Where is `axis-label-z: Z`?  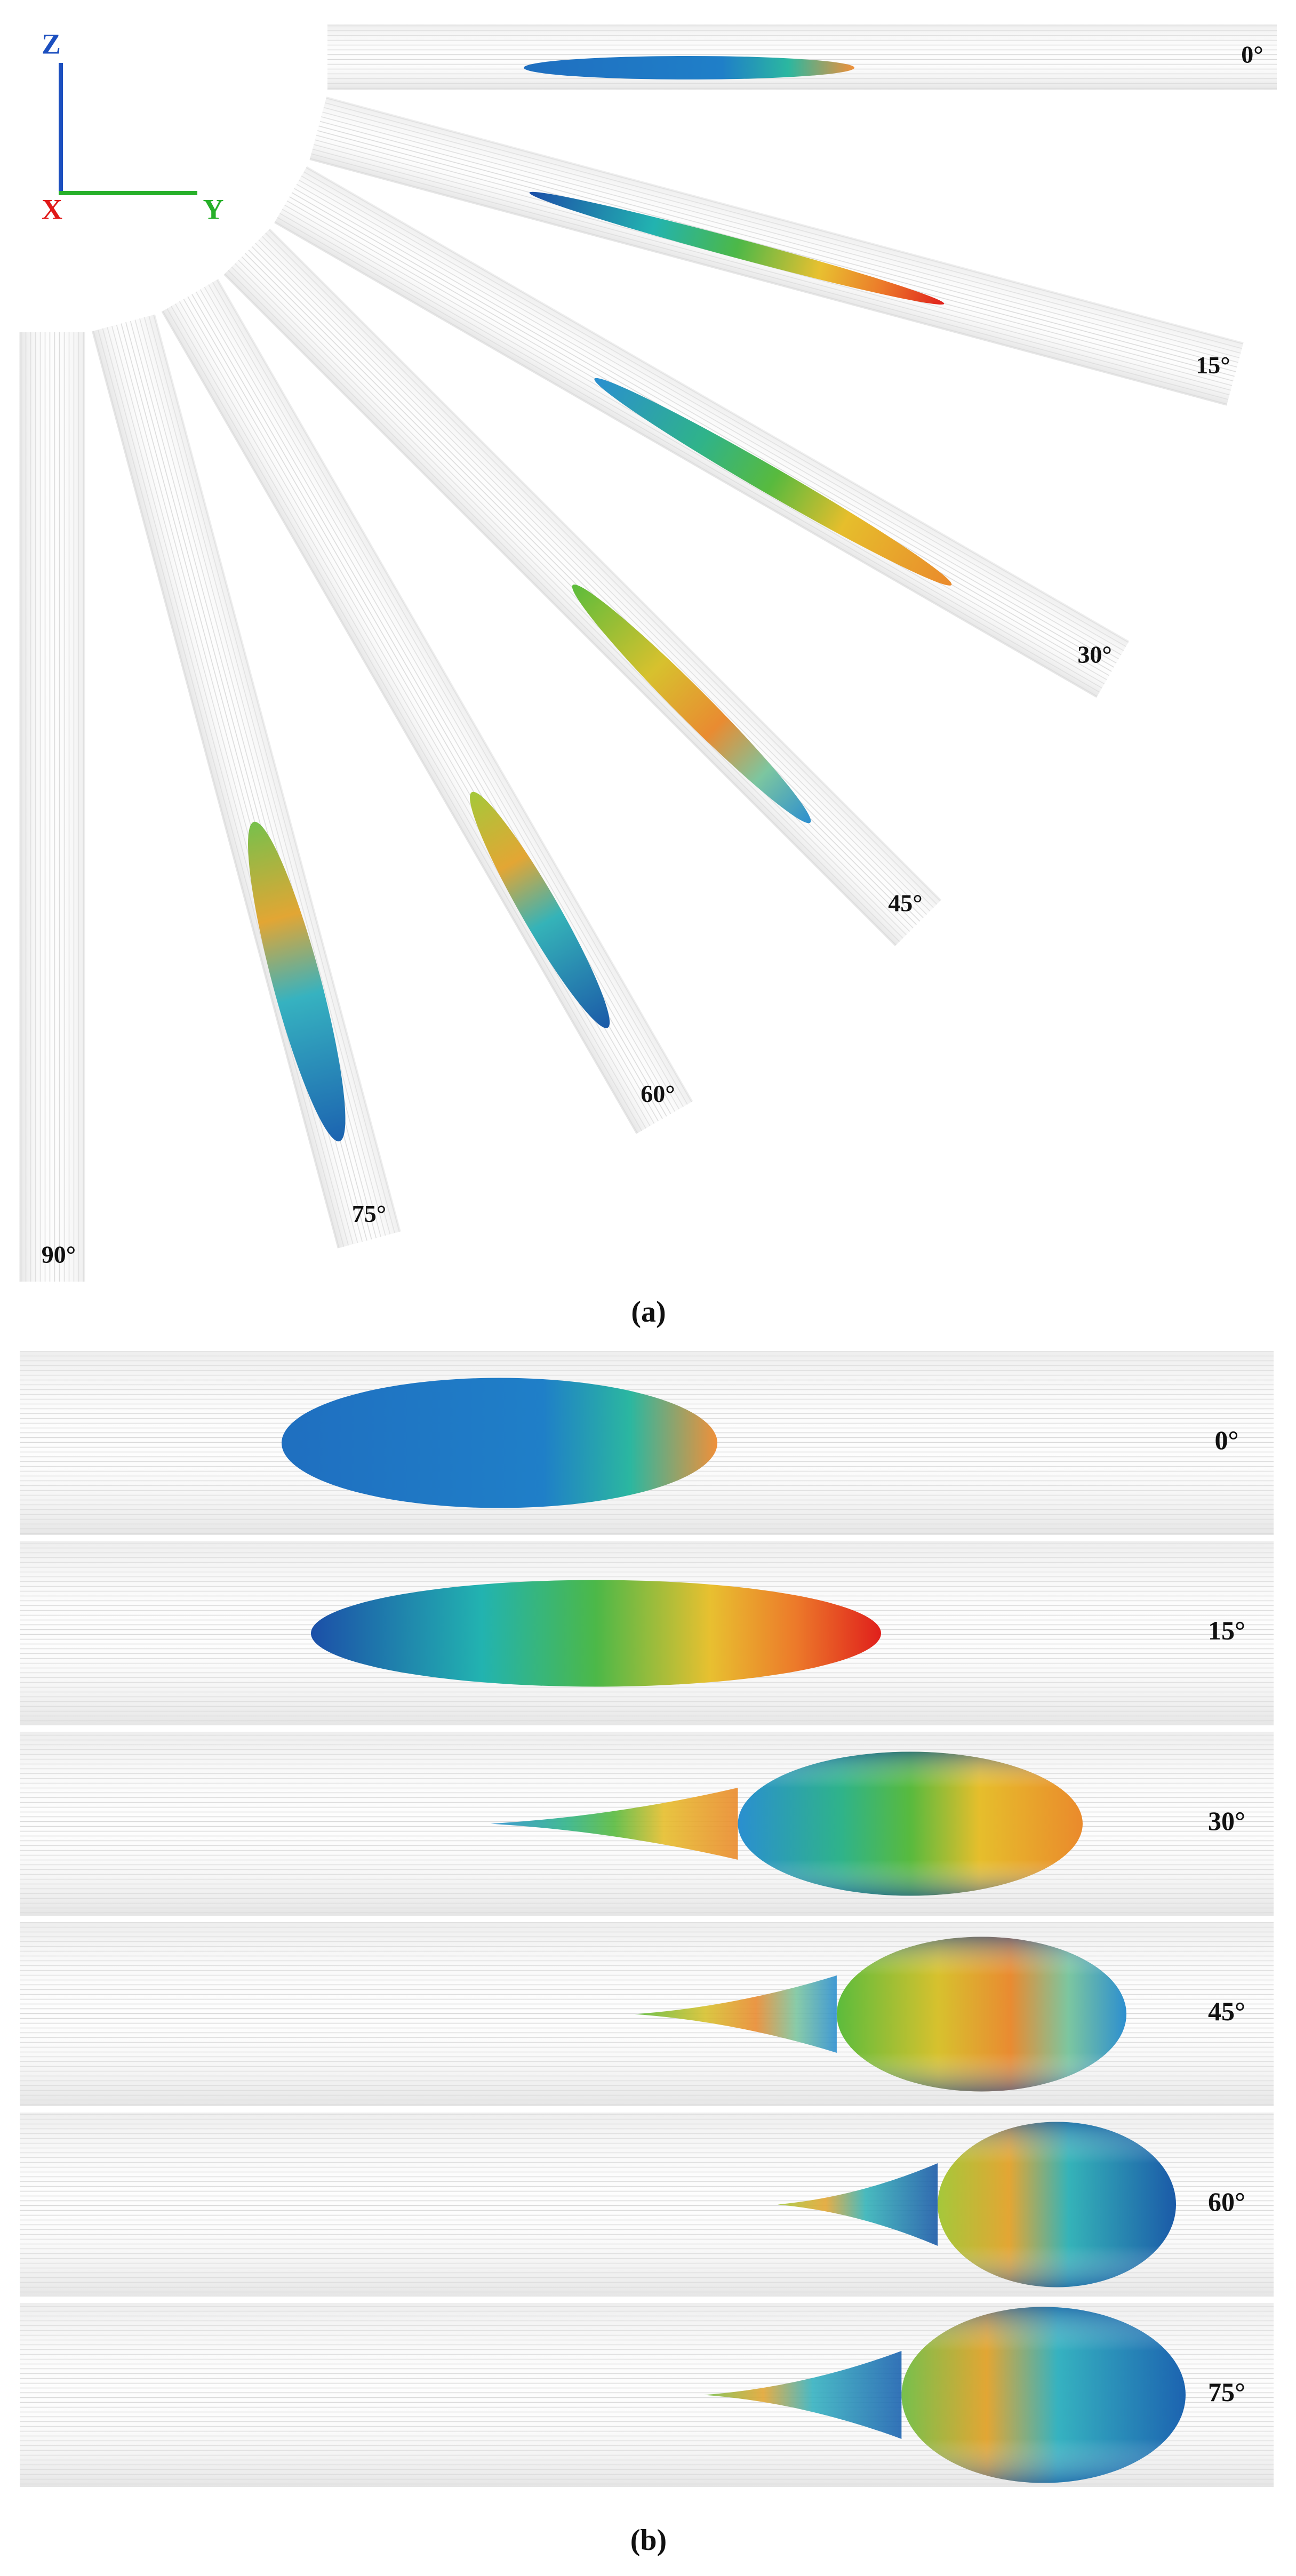 axis-label-z: Z is located at coordinates (51, 44).